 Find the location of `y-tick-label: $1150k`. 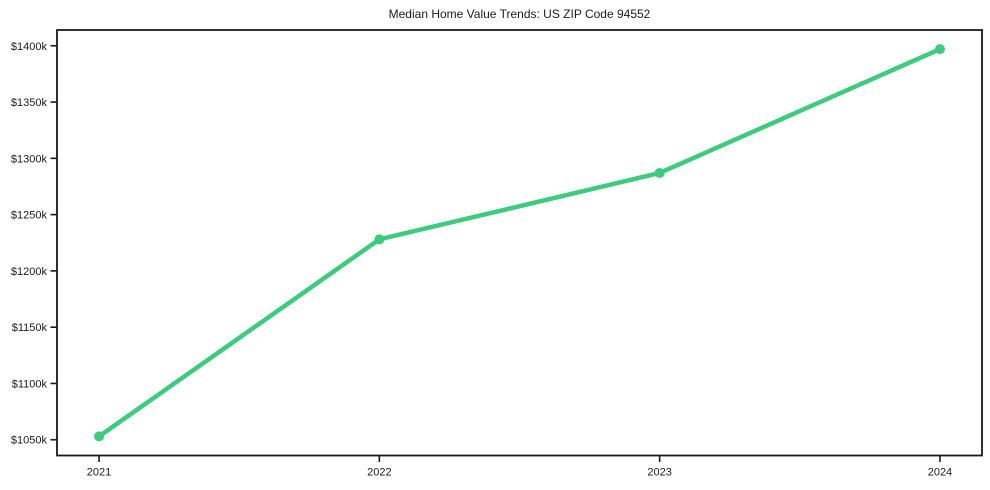

y-tick-label: $1150k is located at coordinates (30, 328).